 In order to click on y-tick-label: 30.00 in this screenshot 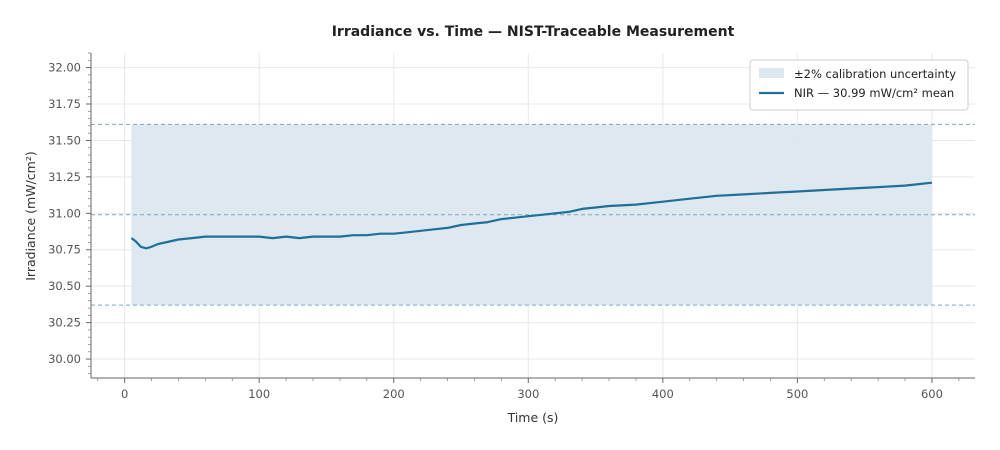, I will do `click(64, 359)`.